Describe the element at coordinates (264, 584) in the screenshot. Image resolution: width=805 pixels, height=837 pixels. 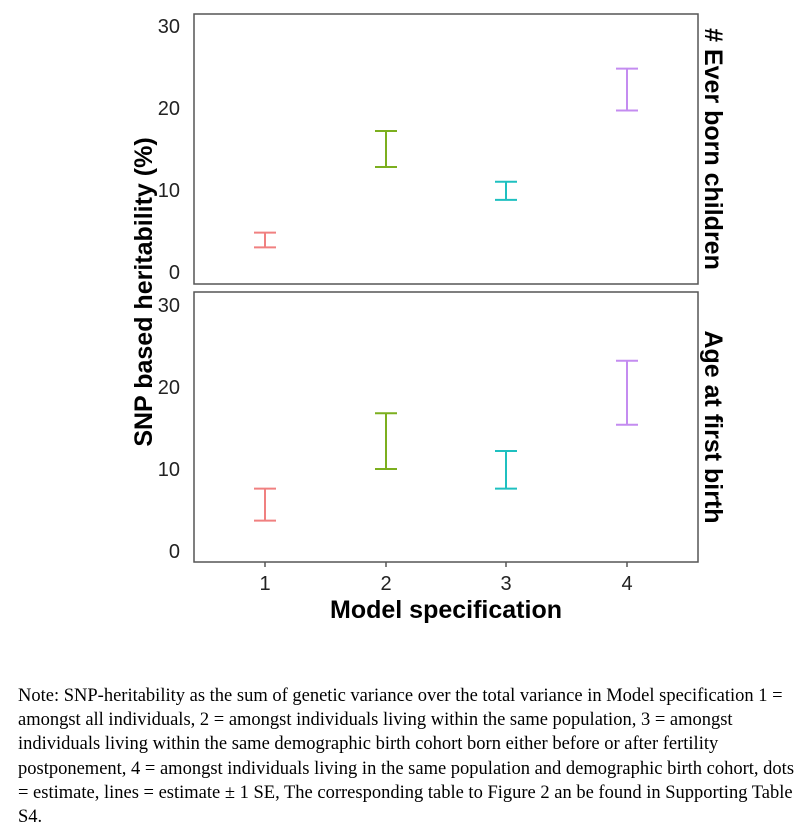
I see `x-tick-label: 1` at that location.